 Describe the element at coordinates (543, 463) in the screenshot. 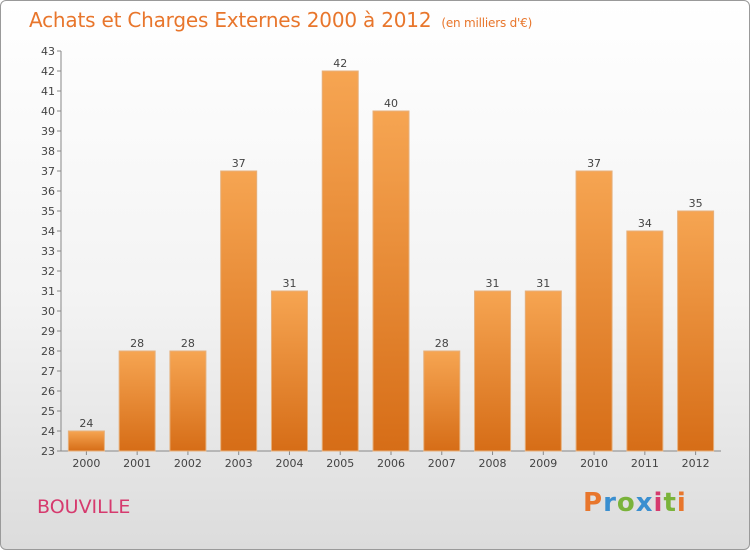

I see `x-tick-label: 2009` at that location.